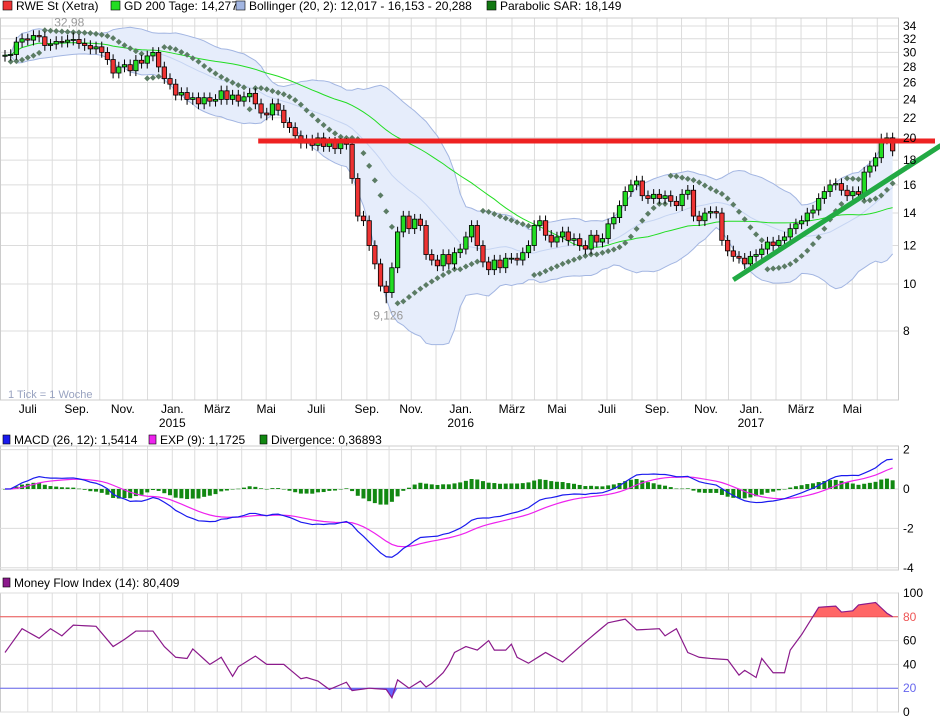 This screenshot has height=722, width=940. I want to click on y-tick-label: 8, so click(906, 331).